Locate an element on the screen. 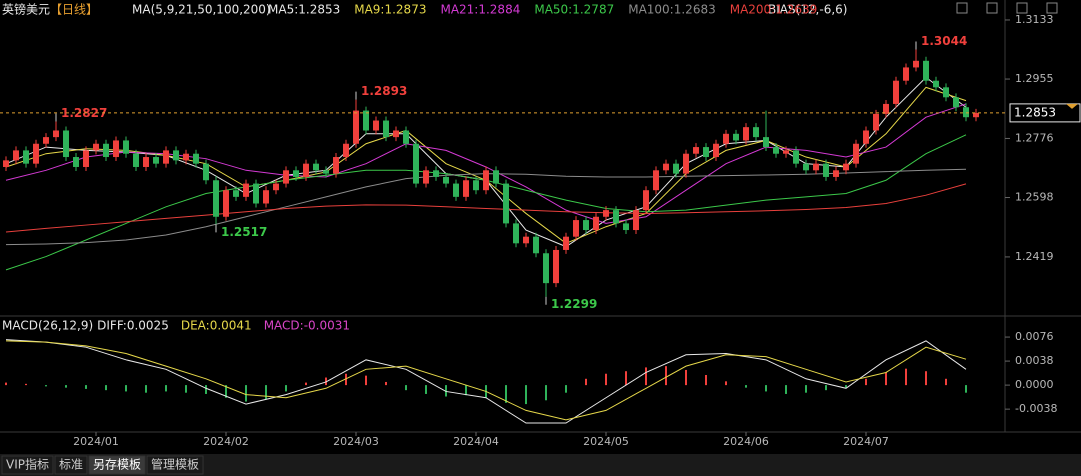  toolbar-tab: 管理模板 is located at coordinates (175, 464).